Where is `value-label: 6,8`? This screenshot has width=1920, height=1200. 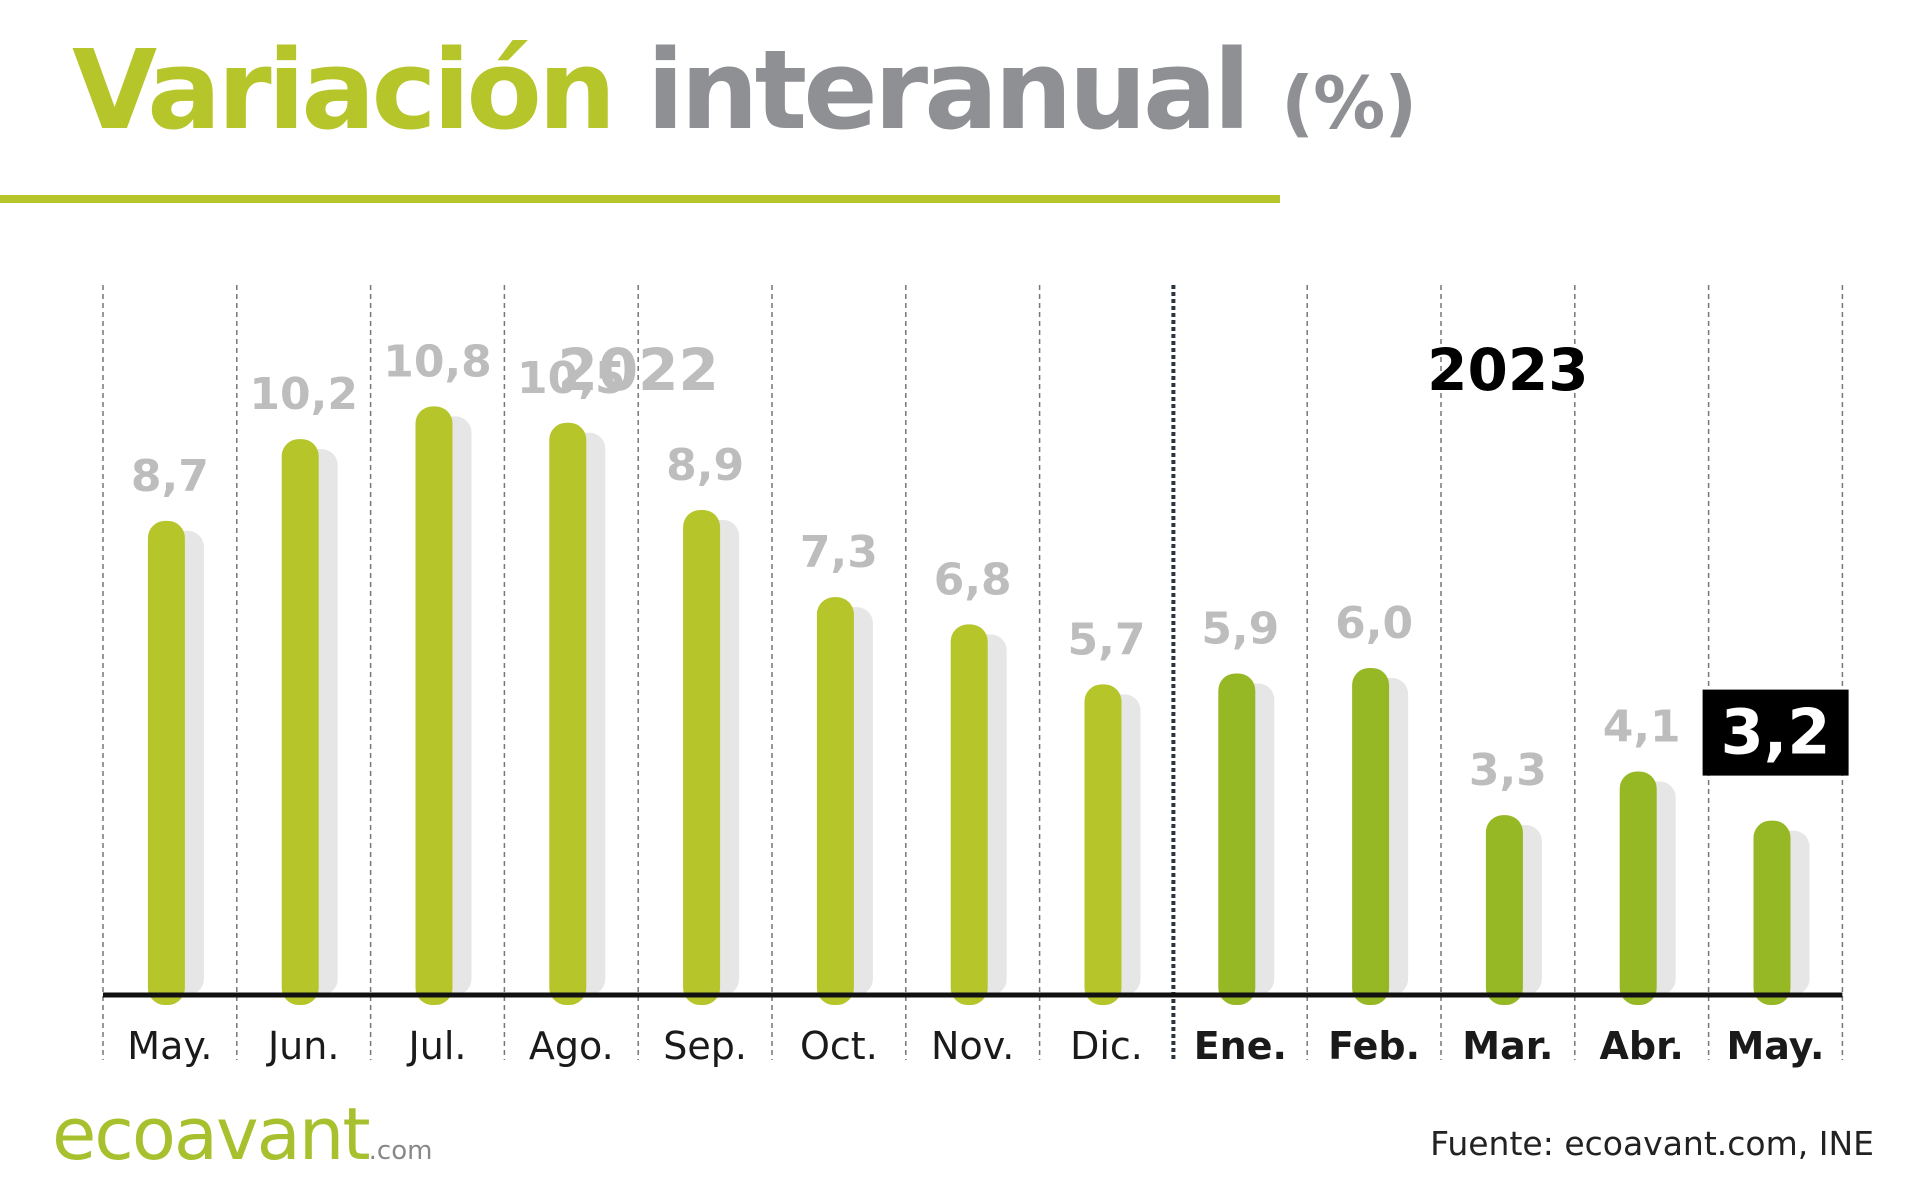 value-label: 6,8 is located at coordinates (973, 579).